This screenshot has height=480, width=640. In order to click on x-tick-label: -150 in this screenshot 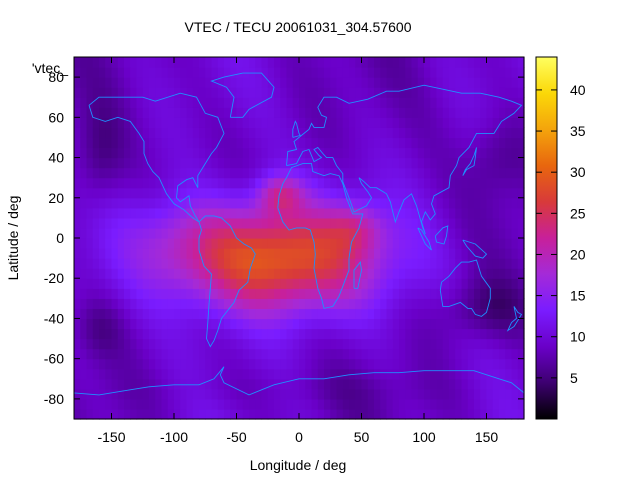, I will do `click(111, 437)`.